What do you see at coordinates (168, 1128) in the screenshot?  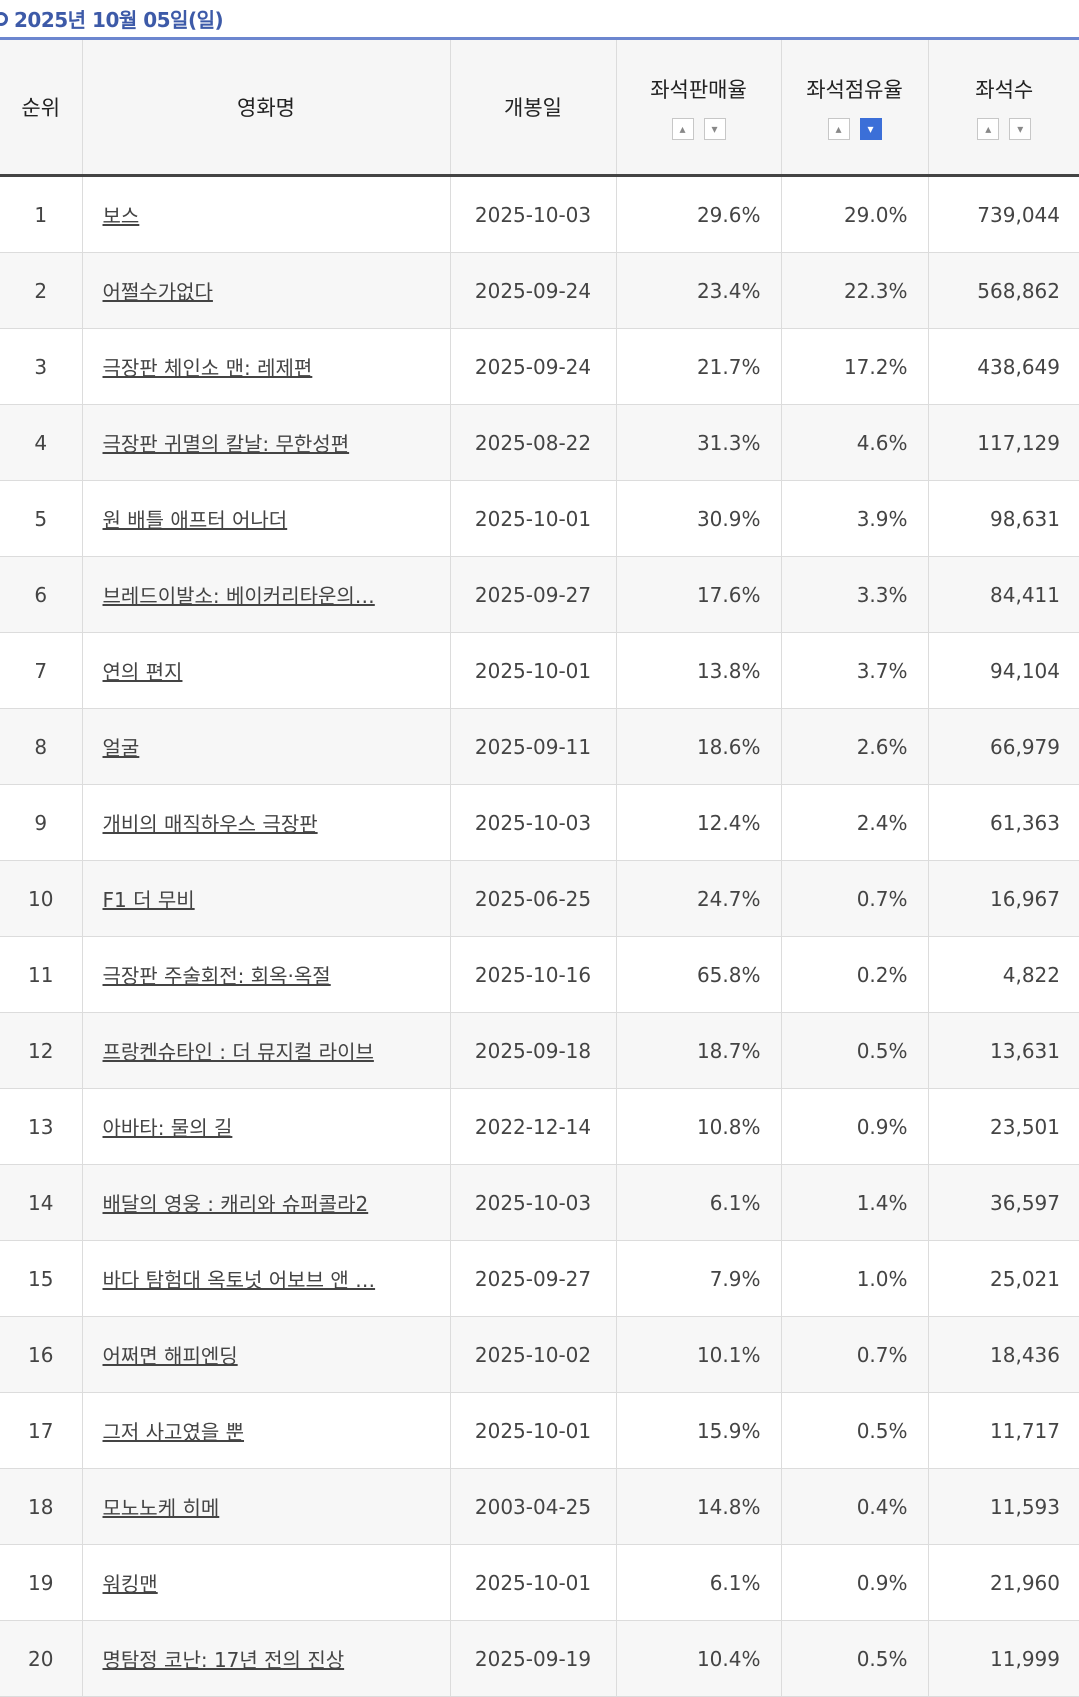 I see `movie-title-link: 아바타: 물의 길` at bounding box center [168, 1128].